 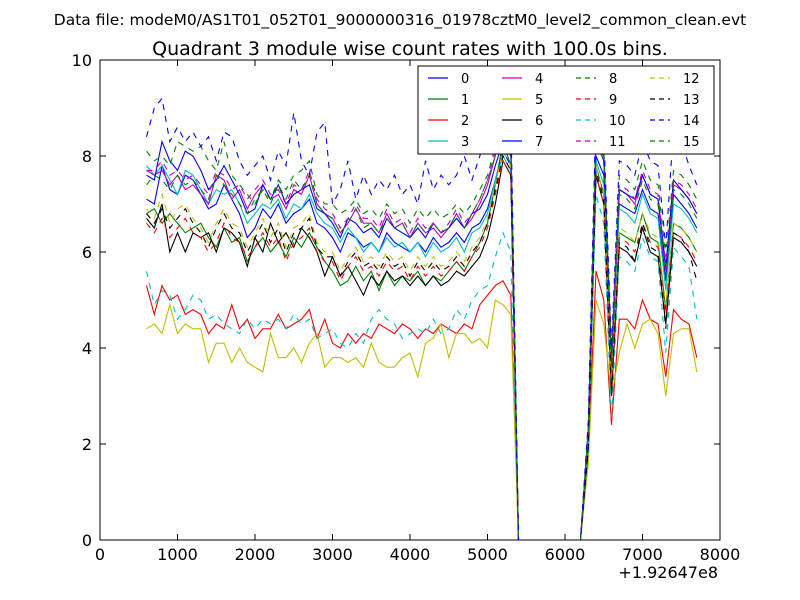 I want to click on legend-label-0: 0, so click(x=465, y=79).